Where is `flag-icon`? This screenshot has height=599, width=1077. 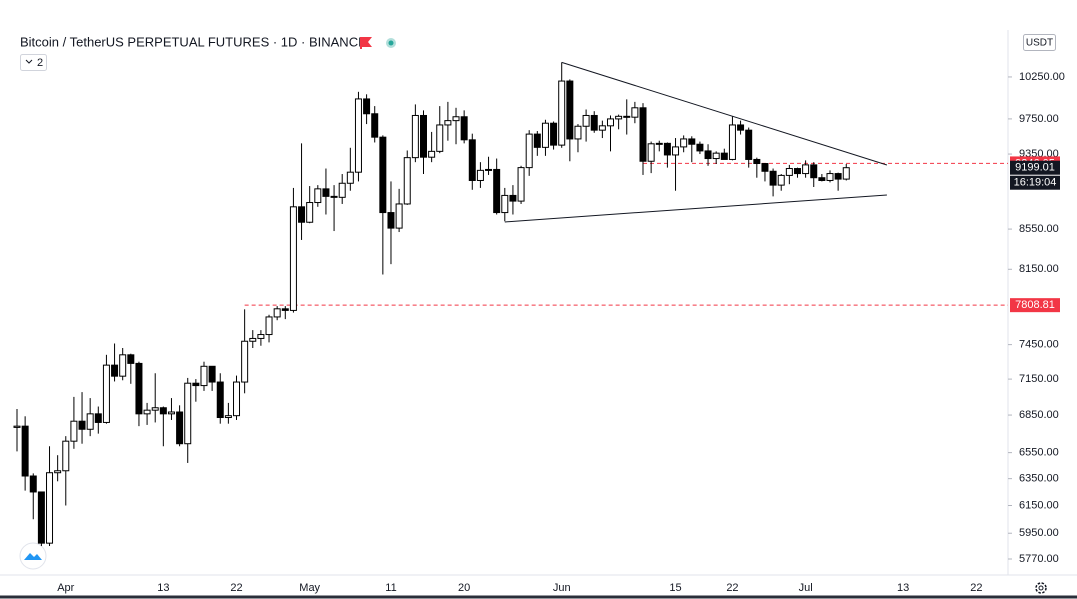 flag-icon is located at coordinates (366, 43).